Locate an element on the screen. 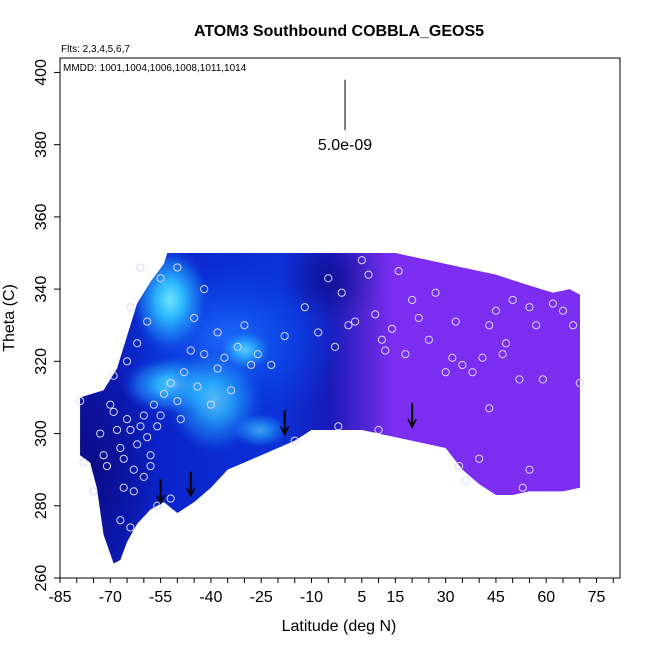 The height and width of the screenshot is (655, 650). chart-title: ATOM3 Southbound COBBLA_GEOS5 is located at coordinates (339, 31).